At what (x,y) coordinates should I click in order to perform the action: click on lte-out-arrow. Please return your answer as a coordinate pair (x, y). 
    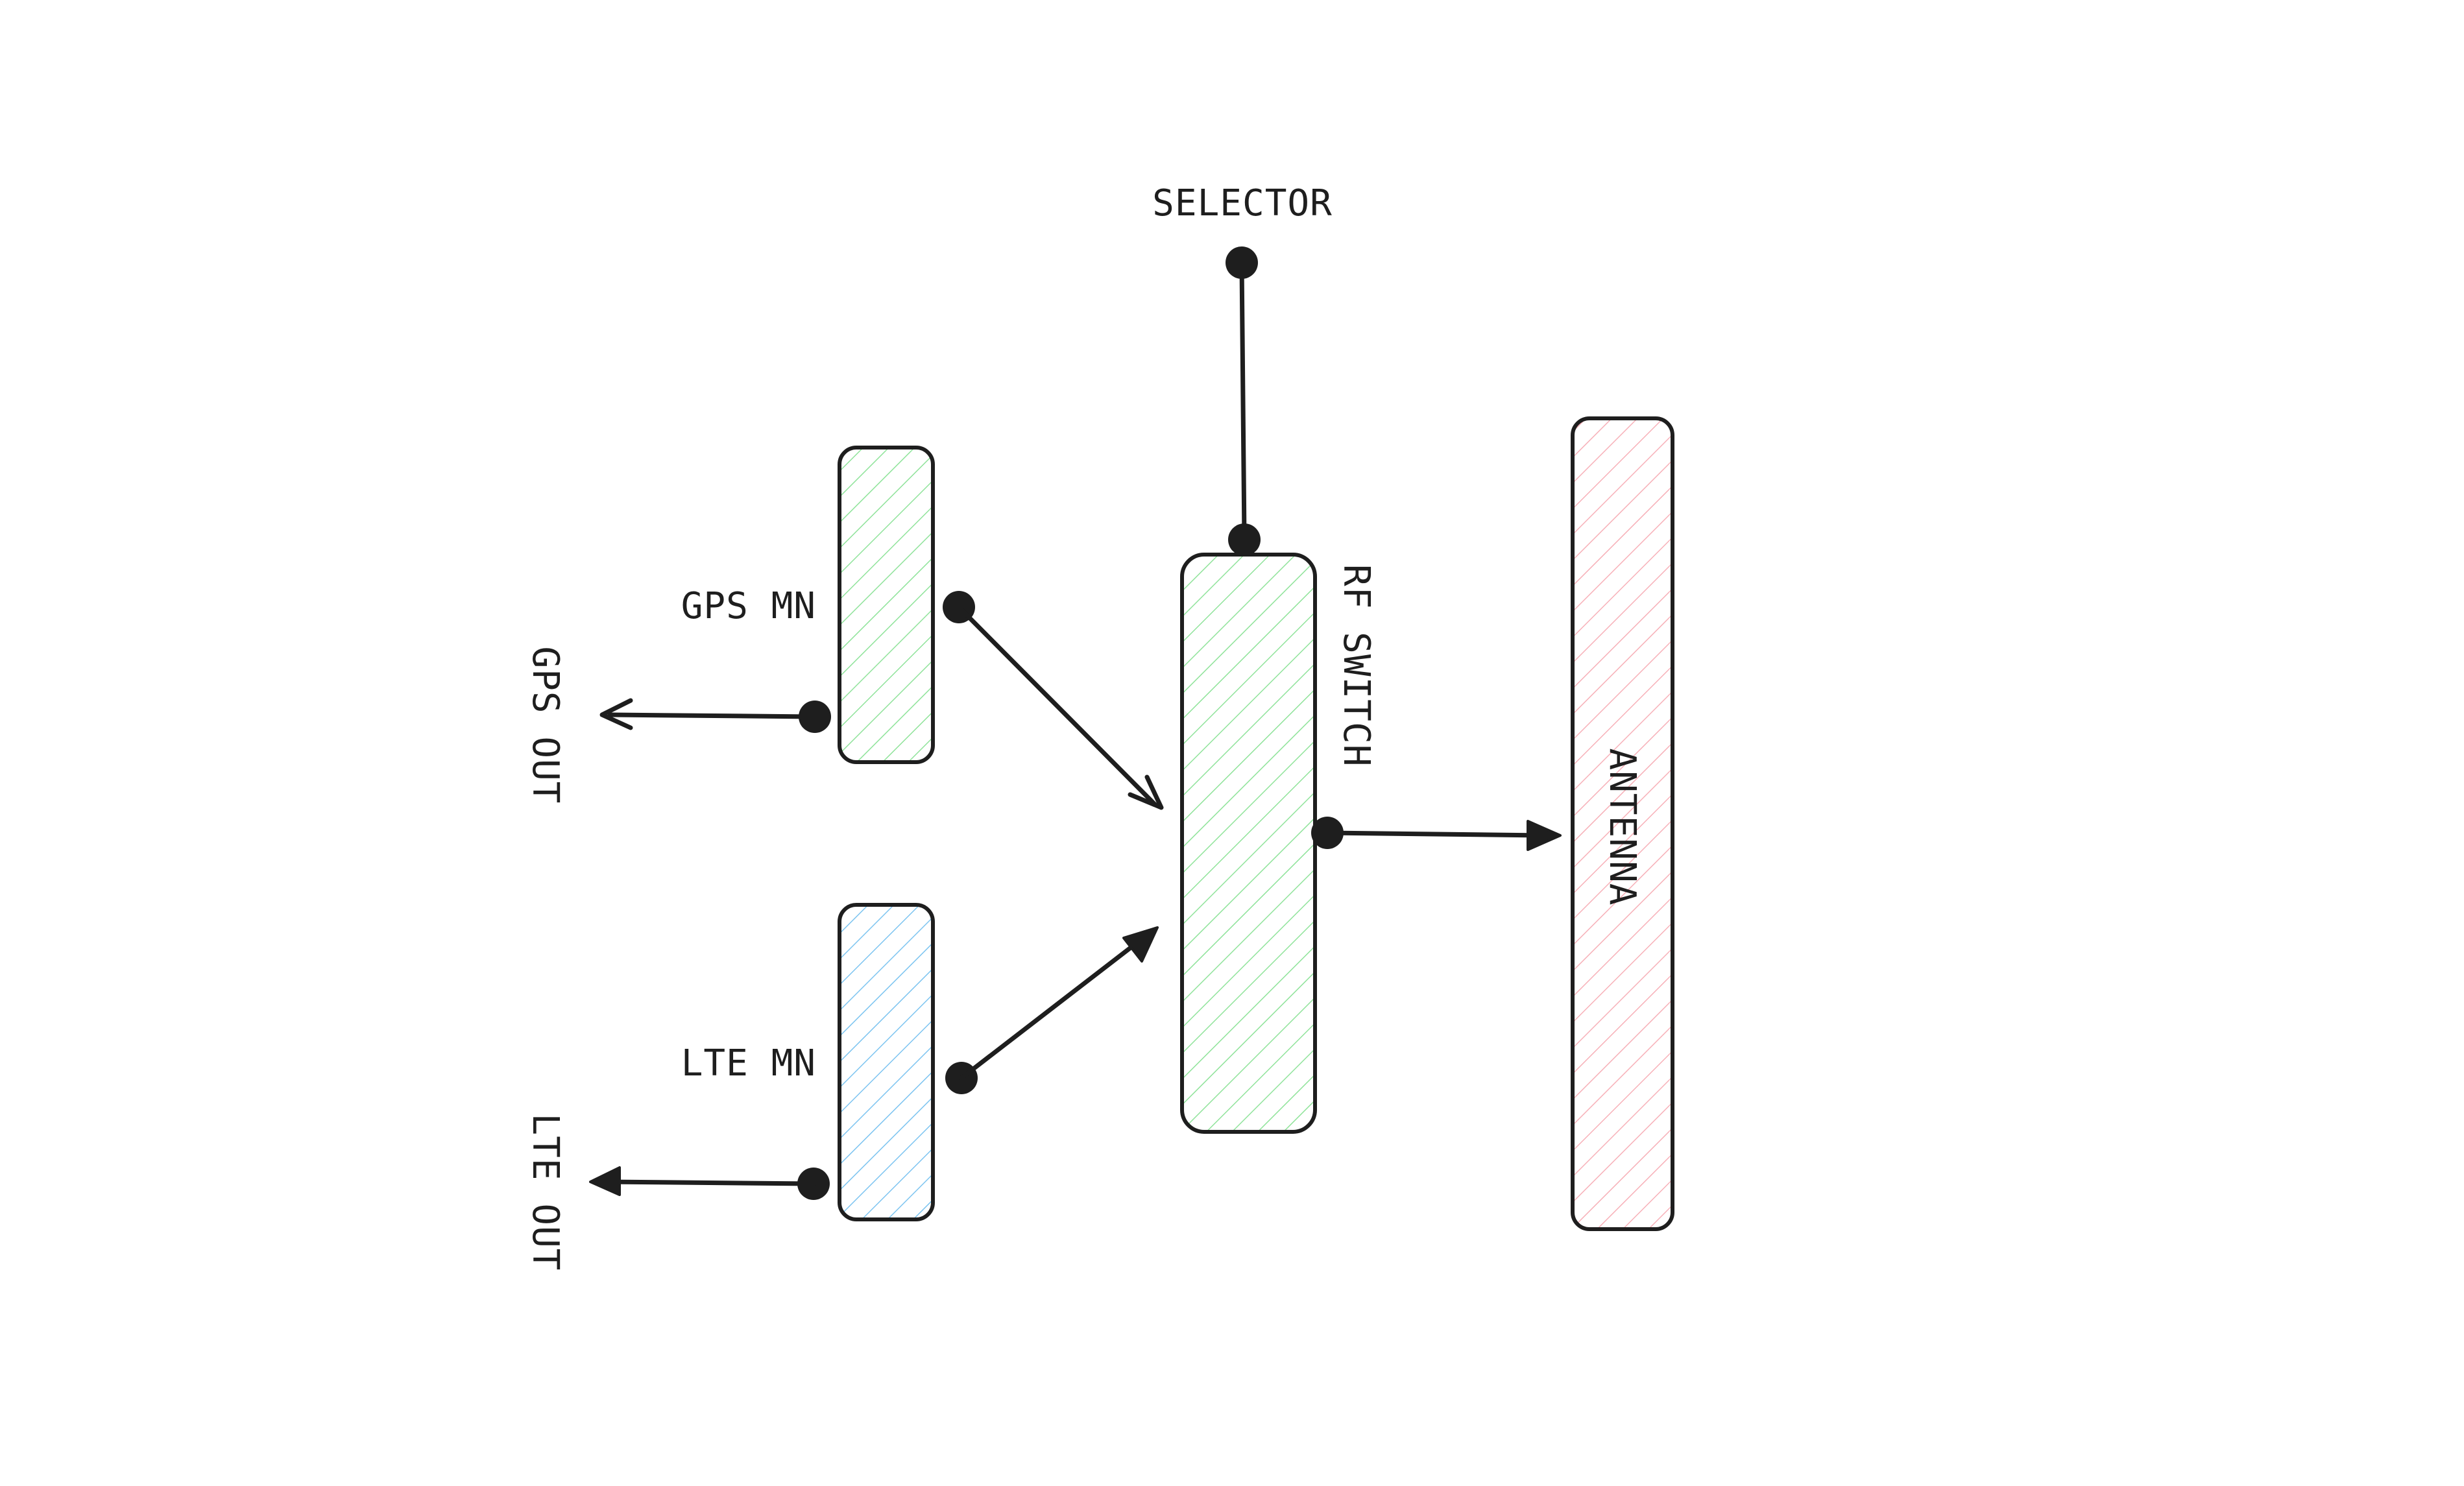
    Looking at the image, I should click on (709, 1183).